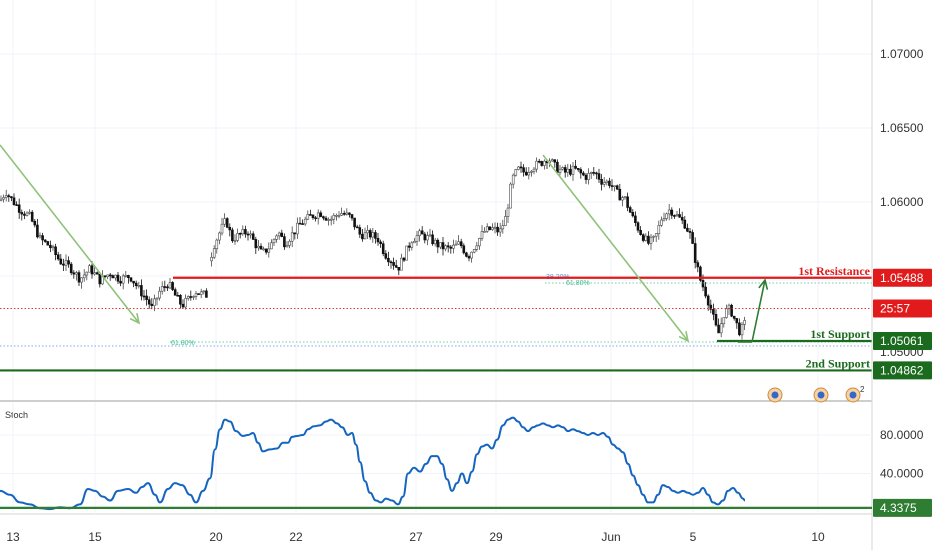 The image size is (932, 550). I want to click on stoch-tag-bg, so click(902, 507).